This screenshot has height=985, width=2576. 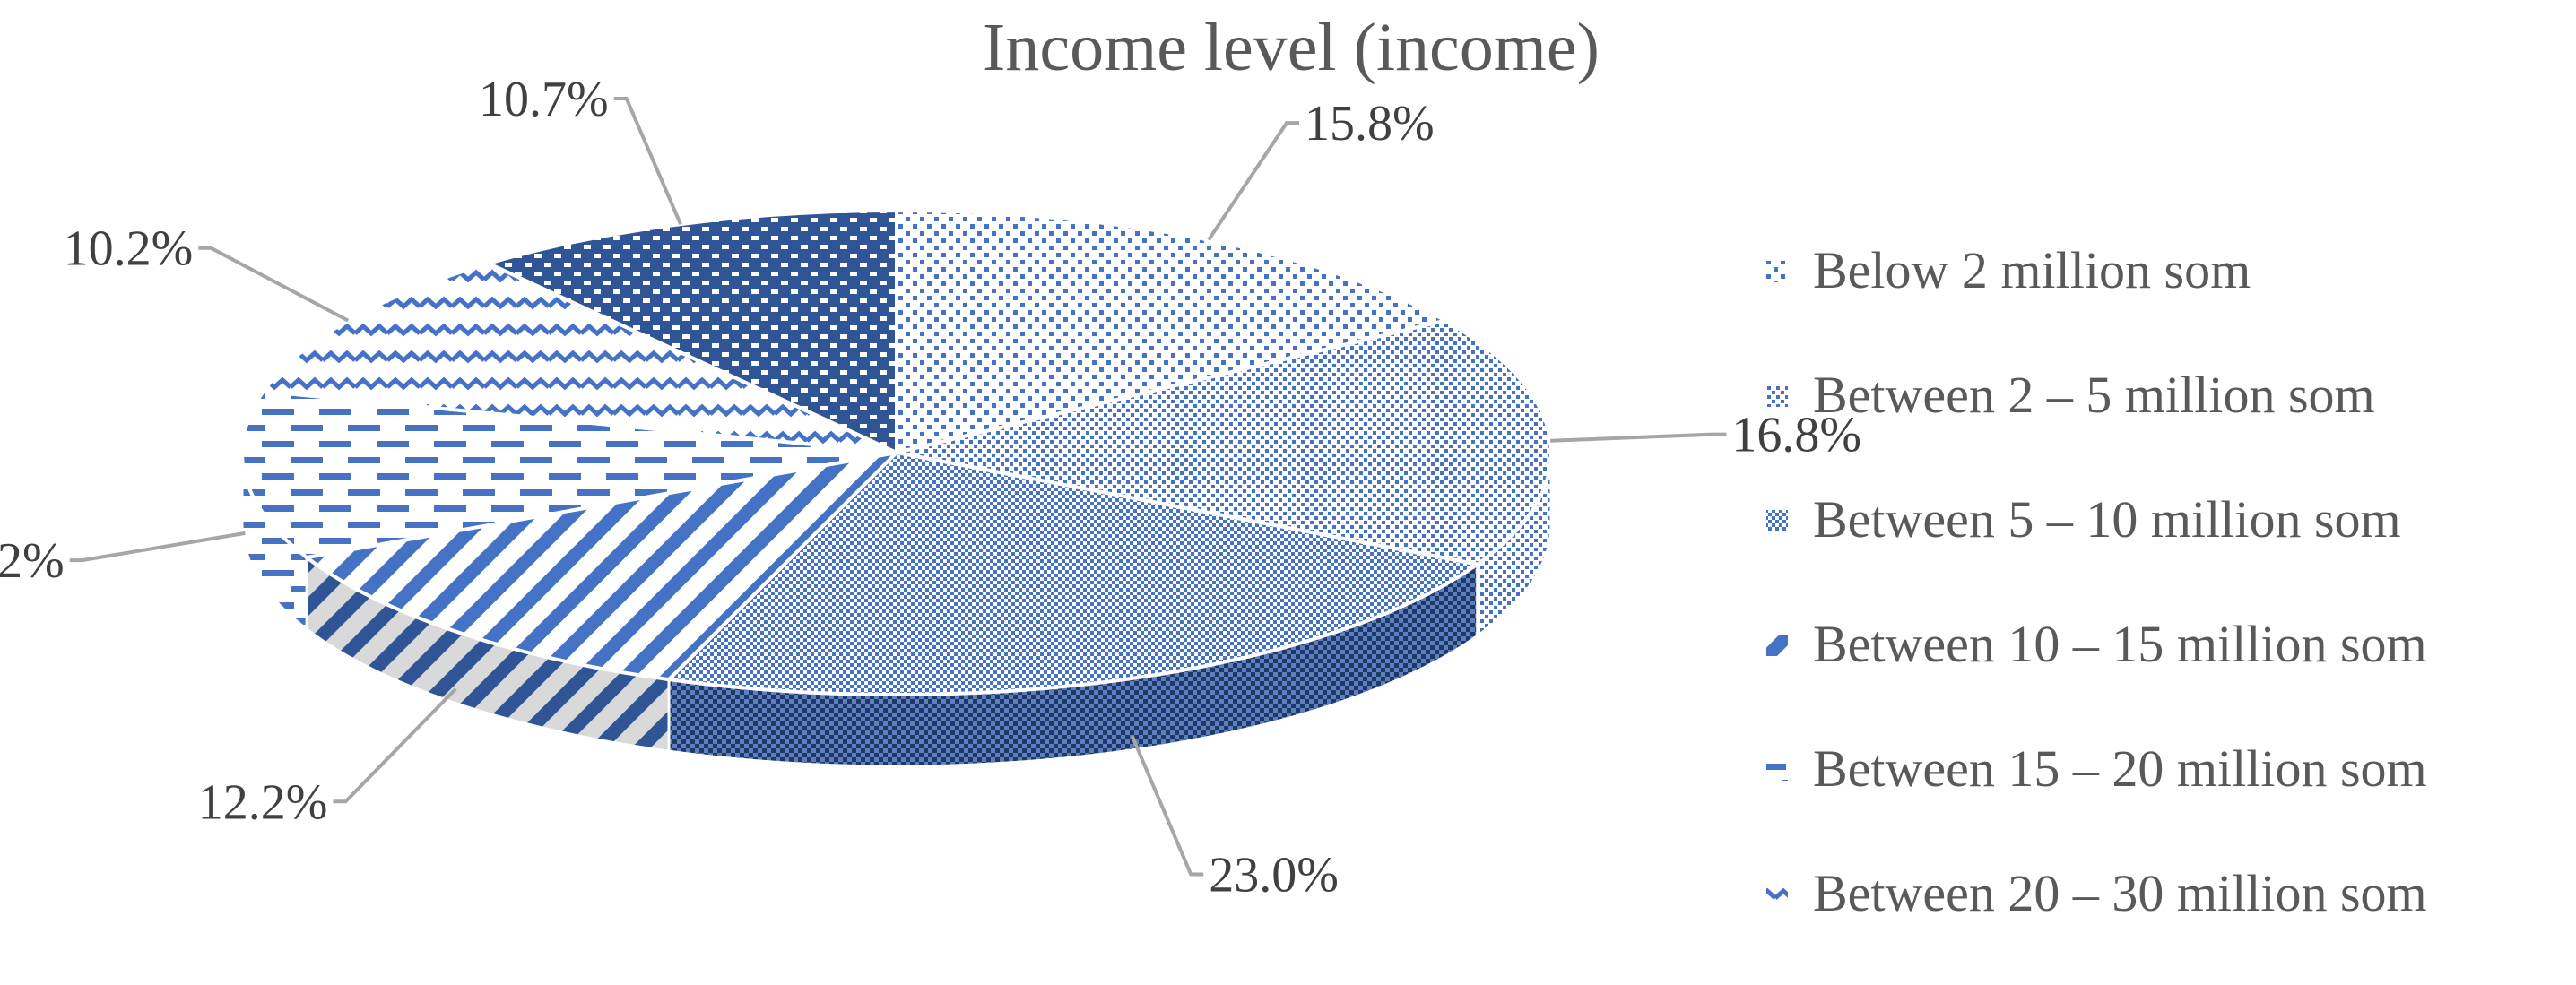 What do you see at coordinates (2032, 270) in the screenshot?
I see `legend-label: Below 2 million som` at bounding box center [2032, 270].